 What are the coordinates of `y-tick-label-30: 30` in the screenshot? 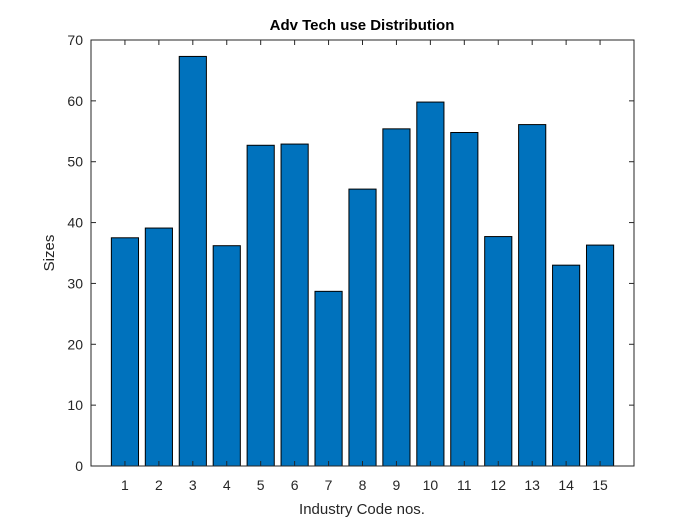 It's located at (75, 283).